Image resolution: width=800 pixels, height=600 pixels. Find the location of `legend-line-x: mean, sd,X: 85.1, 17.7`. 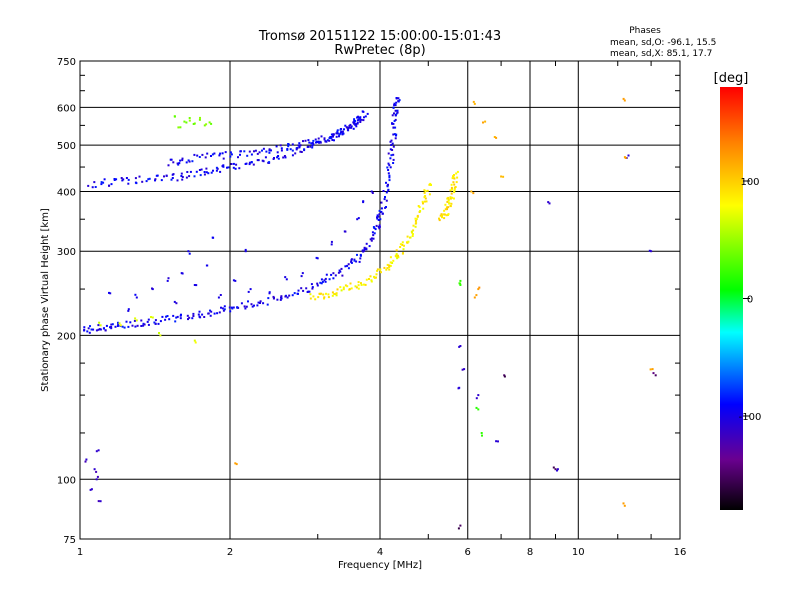

legend-line-x: mean, sd,X: 85.1, 17.7 is located at coordinates (661, 54).